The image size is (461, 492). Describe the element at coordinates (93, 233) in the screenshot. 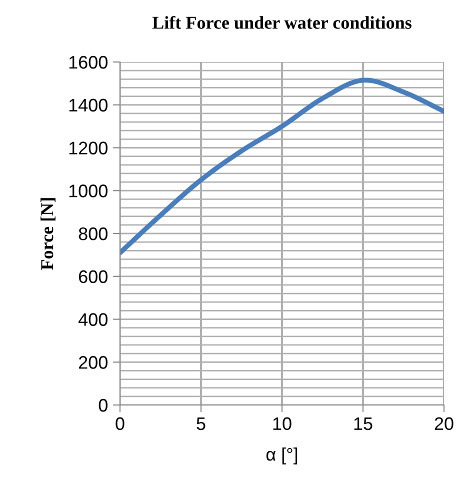

I see `y-tick-label: 800` at that location.